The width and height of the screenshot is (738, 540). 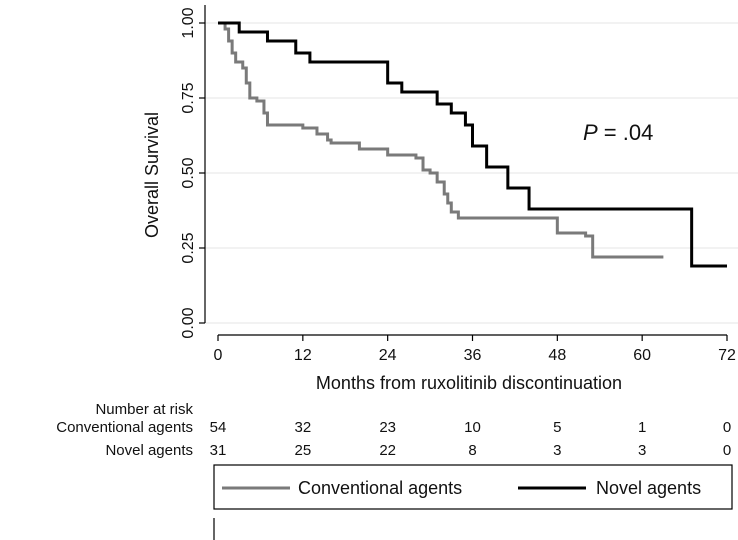 What do you see at coordinates (557, 450) in the screenshot?
I see `risk-value-1-4: 3` at bounding box center [557, 450].